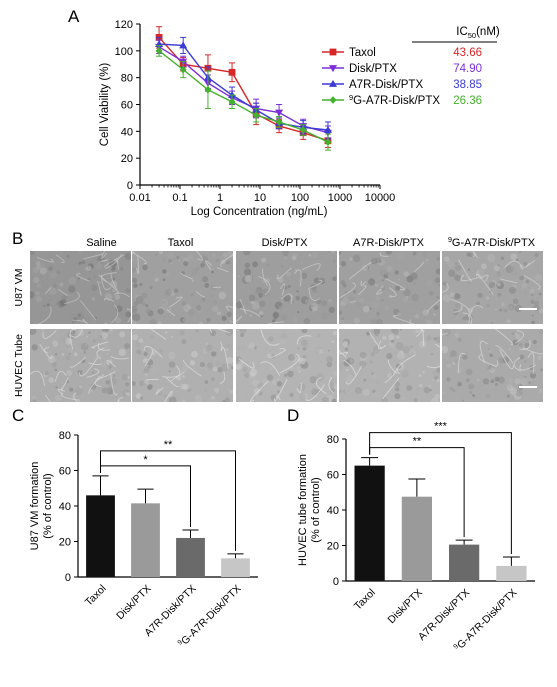  Describe the element at coordinates (286, 287) in the screenshot. I see `micrograph-u87-vm-disk-ptx` at that location.